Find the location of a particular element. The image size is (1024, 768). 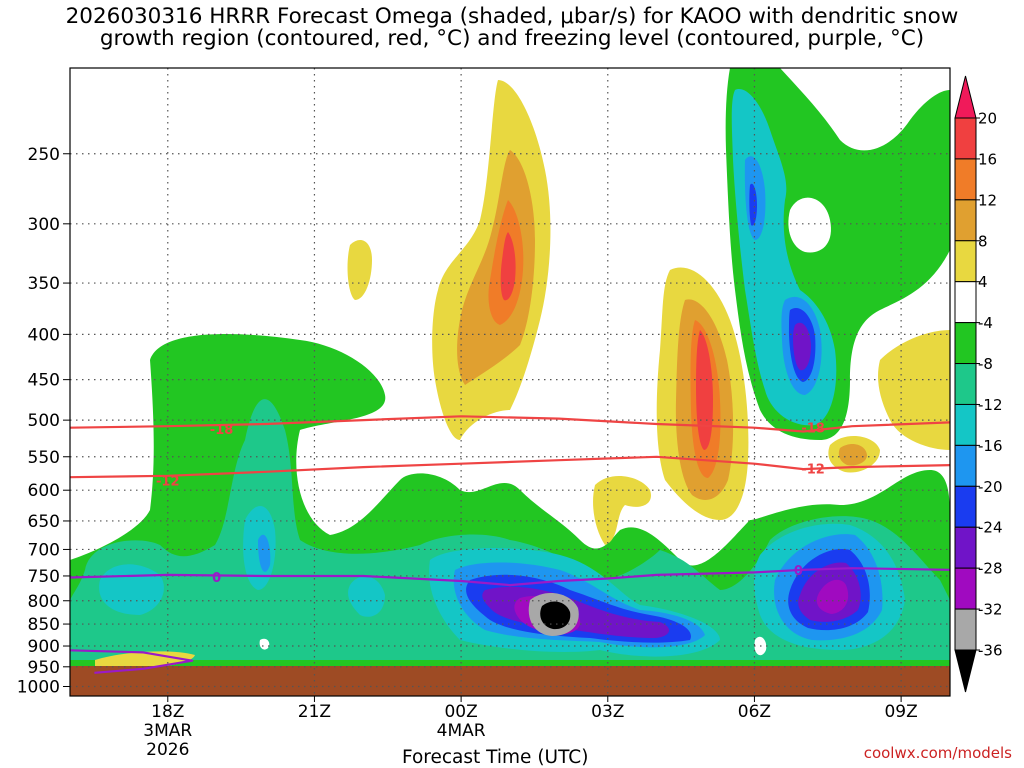

x-tick-label: 21Z is located at coordinates (314, 712).